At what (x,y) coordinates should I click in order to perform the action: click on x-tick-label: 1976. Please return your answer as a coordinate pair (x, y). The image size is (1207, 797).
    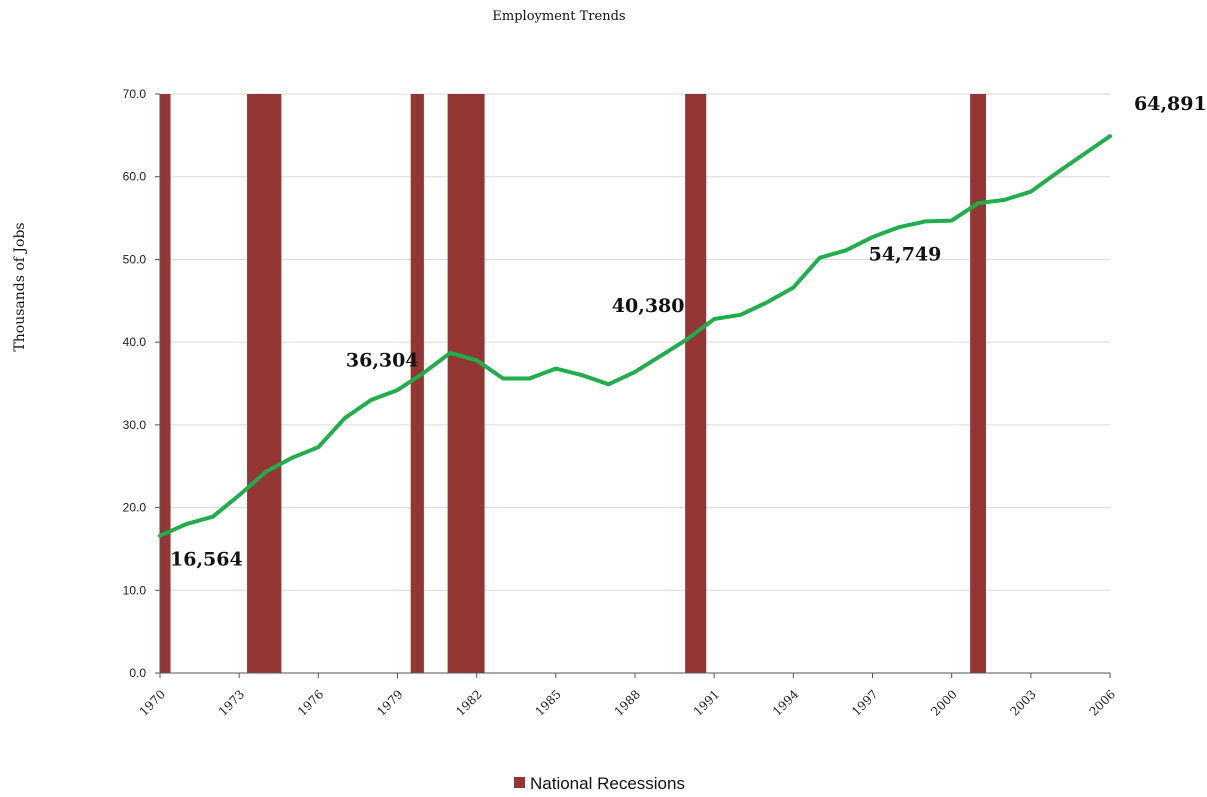
    Looking at the image, I should click on (310, 702).